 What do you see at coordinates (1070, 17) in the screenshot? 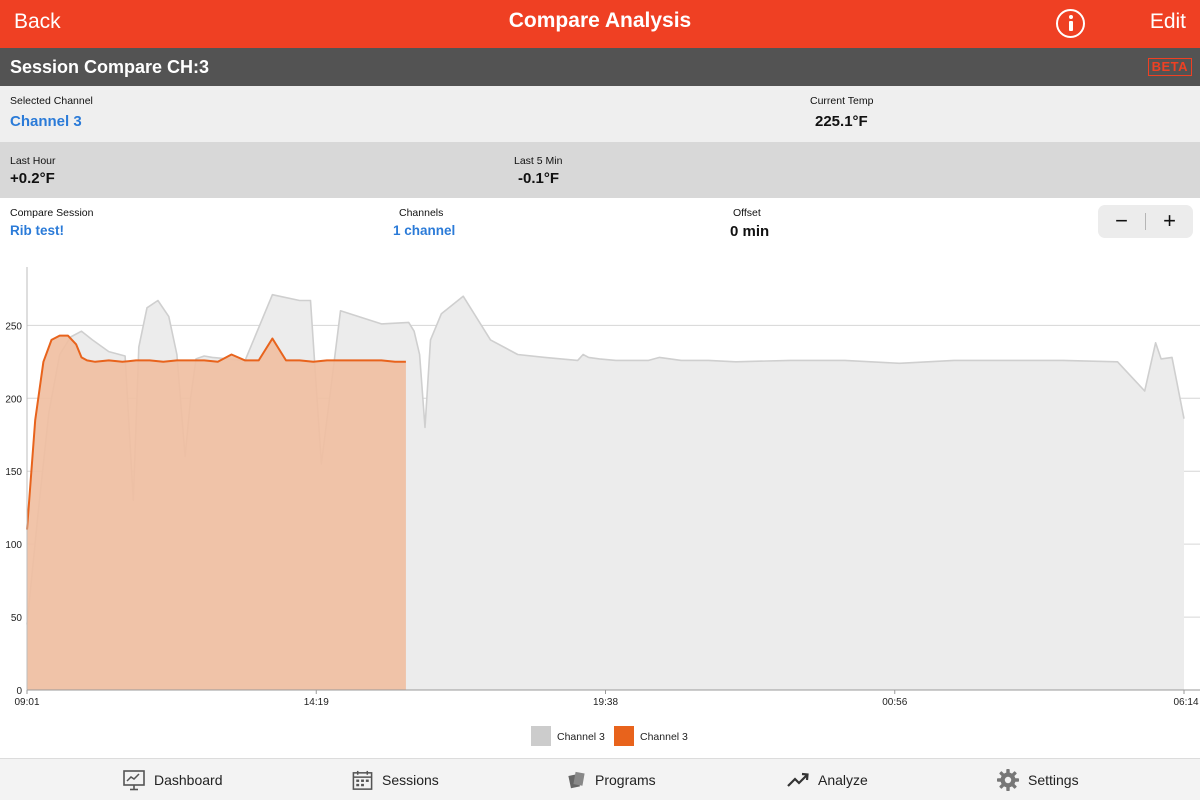
I see `info-icon-dot` at bounding box center [1070, 17].